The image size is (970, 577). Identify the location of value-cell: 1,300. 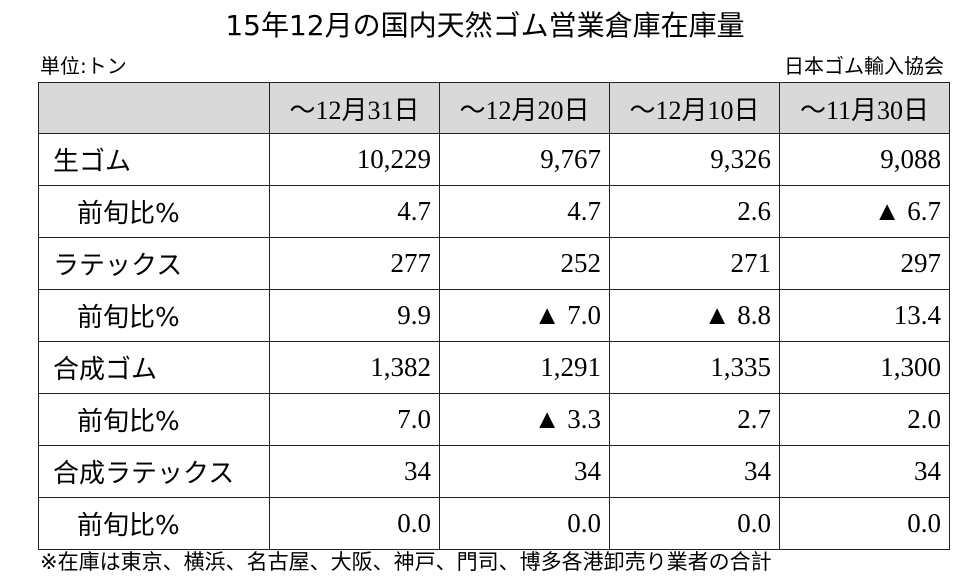
(864, 367).